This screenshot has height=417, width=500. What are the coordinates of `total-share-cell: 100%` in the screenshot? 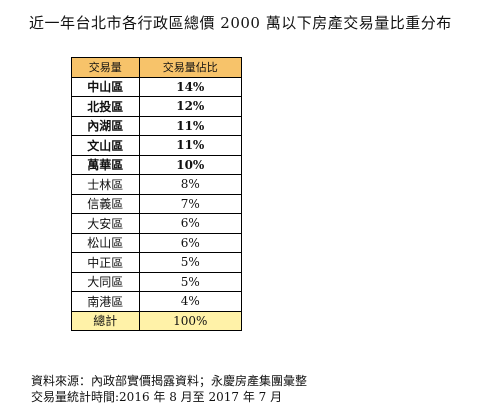 It's located at (190, 320).